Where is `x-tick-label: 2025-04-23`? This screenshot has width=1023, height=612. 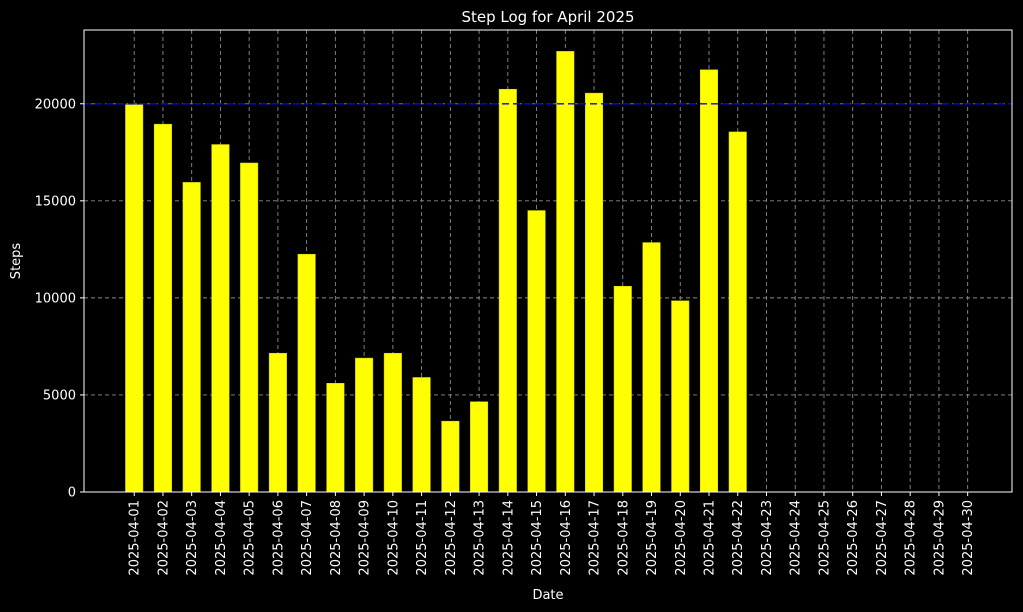
x-tick-label: 2025-04-23 is located at coordinates (767, 538).